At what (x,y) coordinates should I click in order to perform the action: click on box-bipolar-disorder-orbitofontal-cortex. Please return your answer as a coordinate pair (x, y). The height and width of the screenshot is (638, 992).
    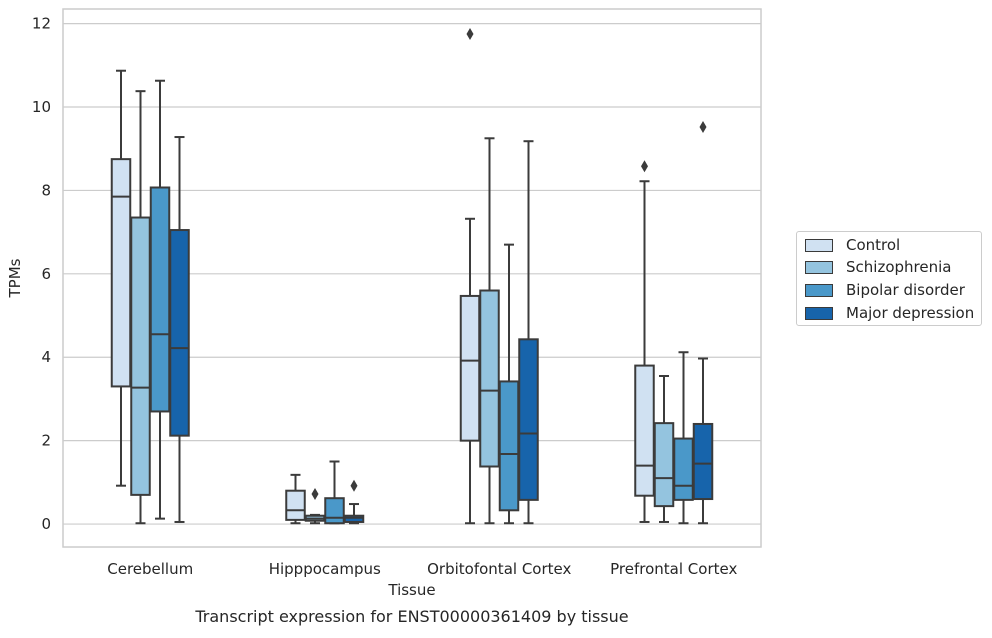
    Looking at the image, I should click on (509, 384).